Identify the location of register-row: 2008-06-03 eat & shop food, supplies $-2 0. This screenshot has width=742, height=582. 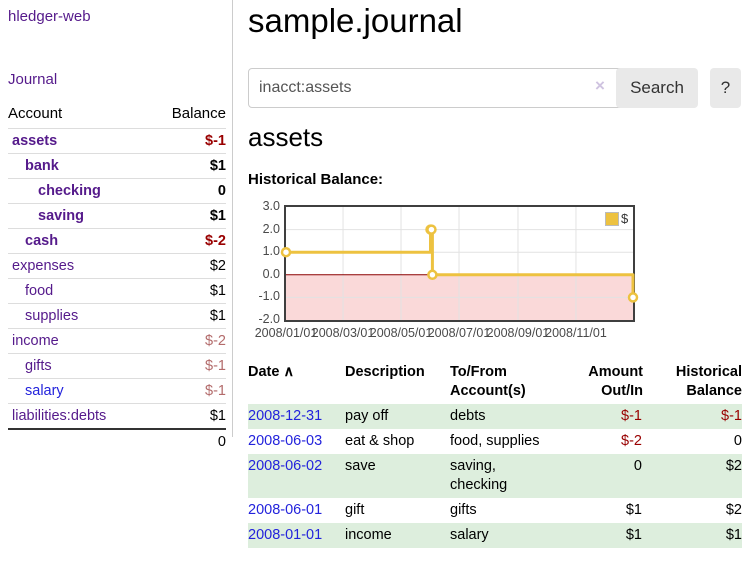
(495, 441).